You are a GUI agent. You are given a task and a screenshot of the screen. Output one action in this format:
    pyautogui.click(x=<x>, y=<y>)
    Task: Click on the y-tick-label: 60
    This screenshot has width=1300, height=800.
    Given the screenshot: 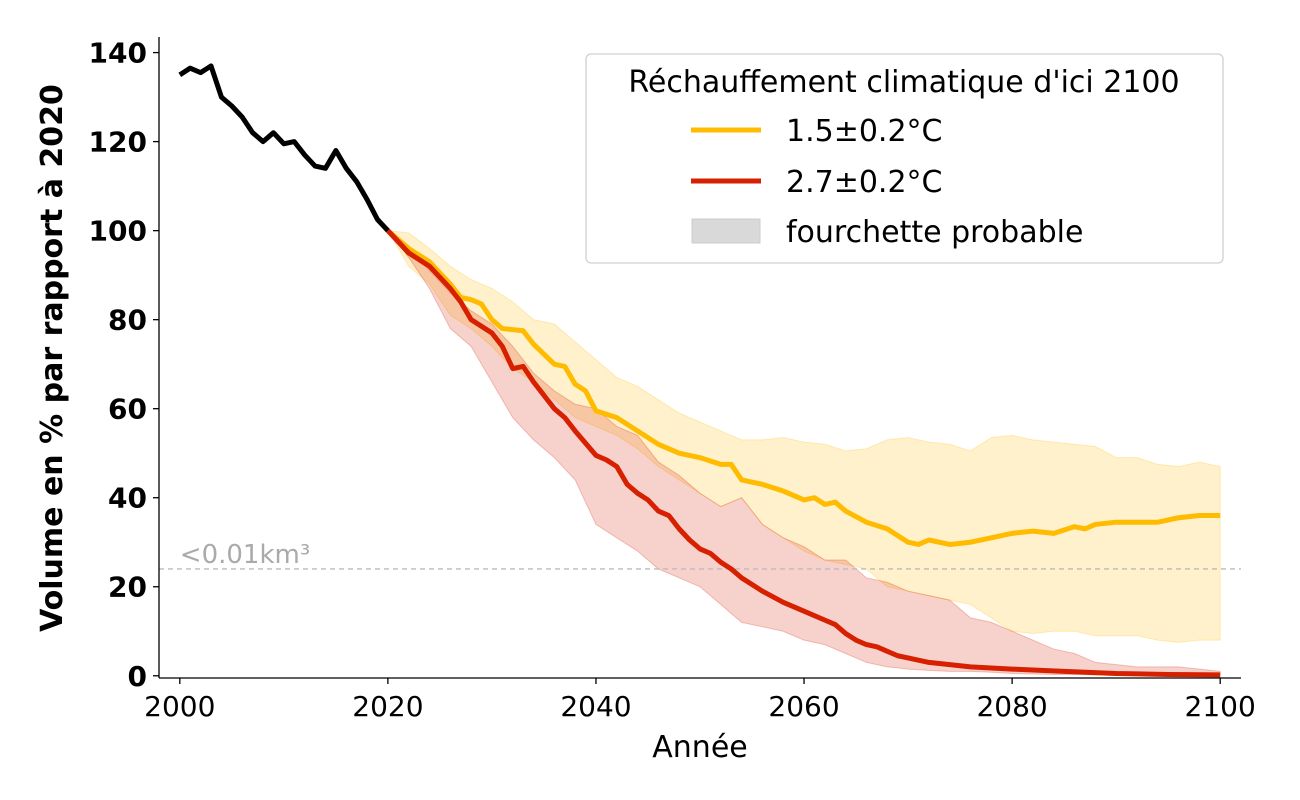 What is the action you would take?
    pyautogui.click(x=127, y=409)
    